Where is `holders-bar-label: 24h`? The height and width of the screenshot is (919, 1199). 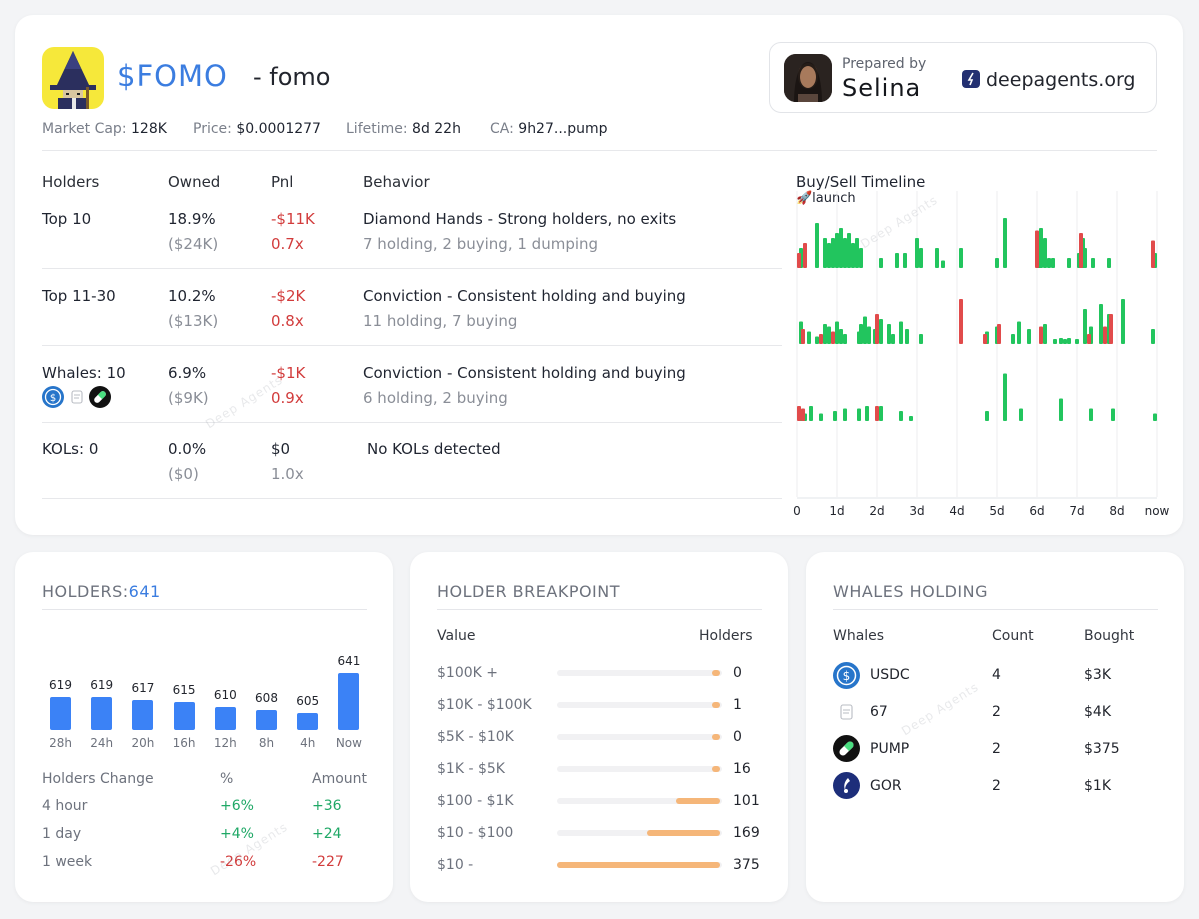
holders-bar-label: 24h is located at coordinates (102, 743).